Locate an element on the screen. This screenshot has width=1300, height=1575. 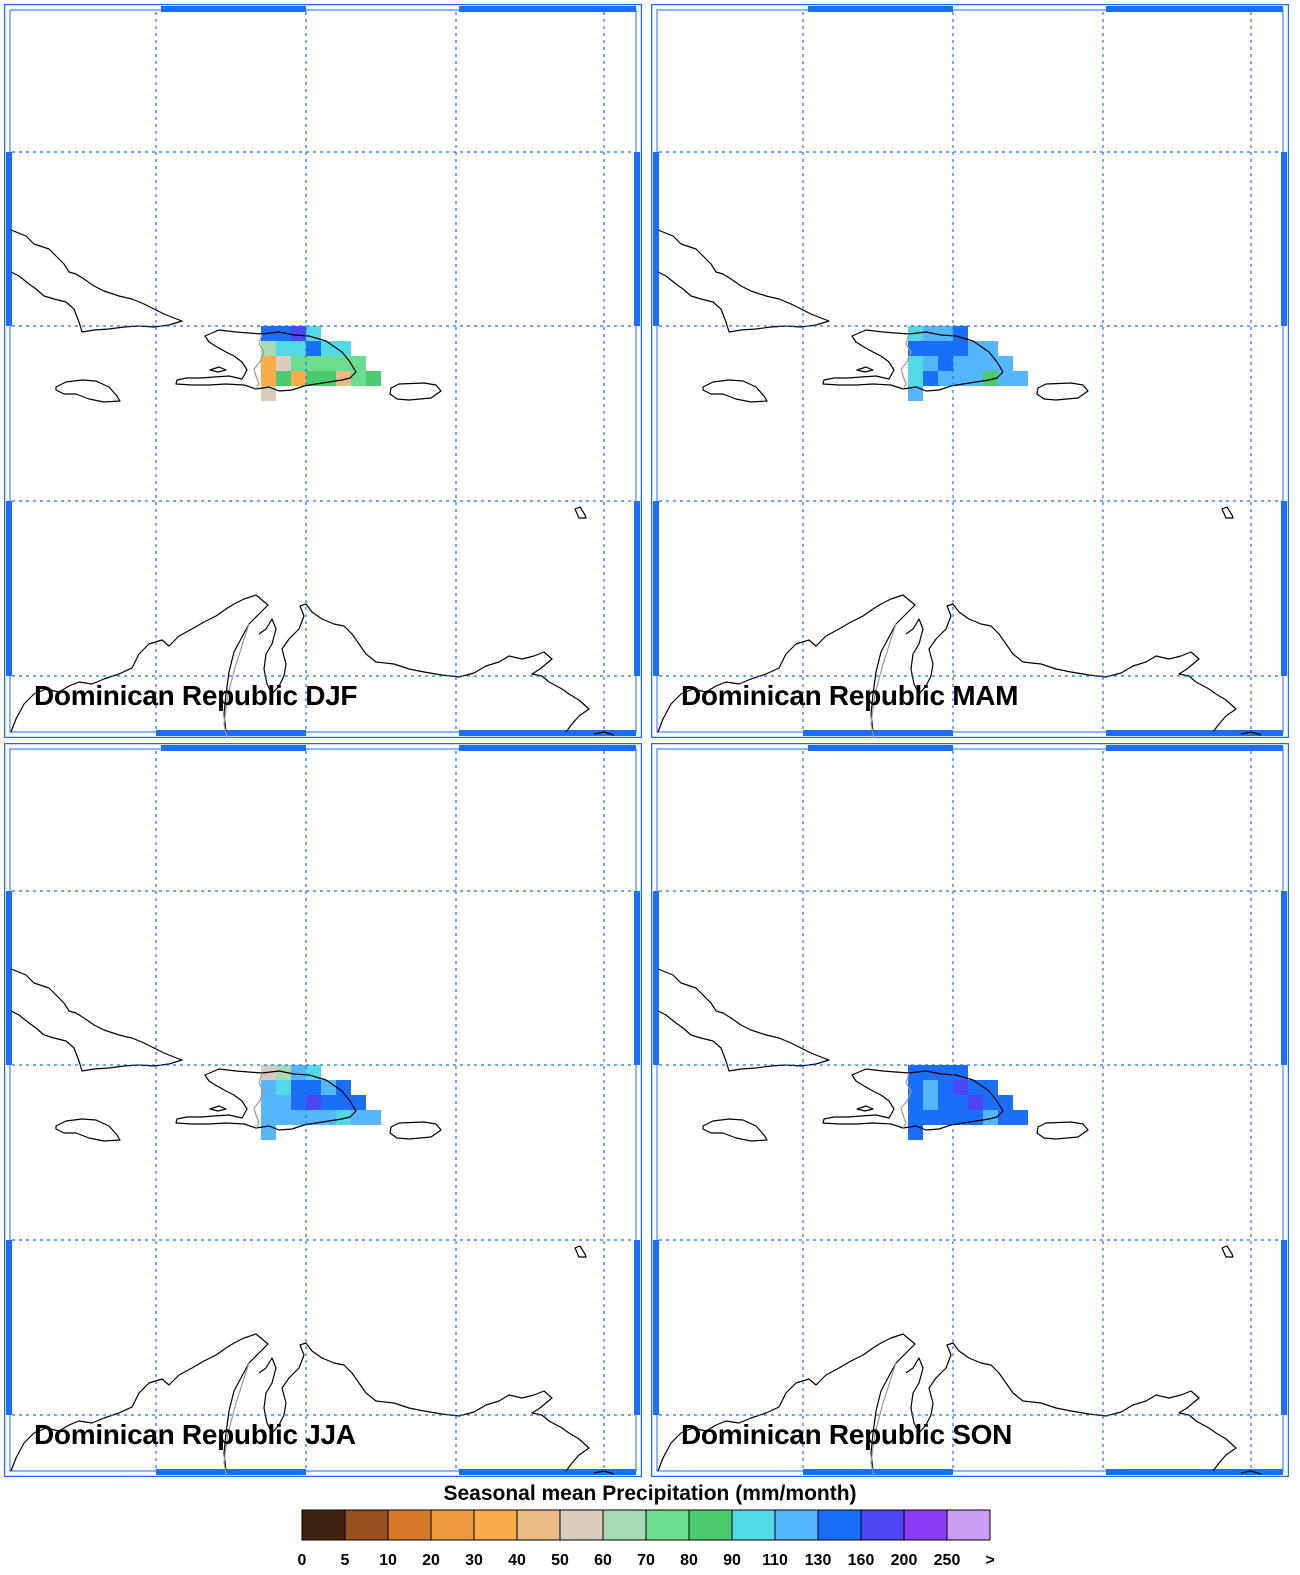
colorbar-tick-label: 250 is located at coordinates (947, 1560).